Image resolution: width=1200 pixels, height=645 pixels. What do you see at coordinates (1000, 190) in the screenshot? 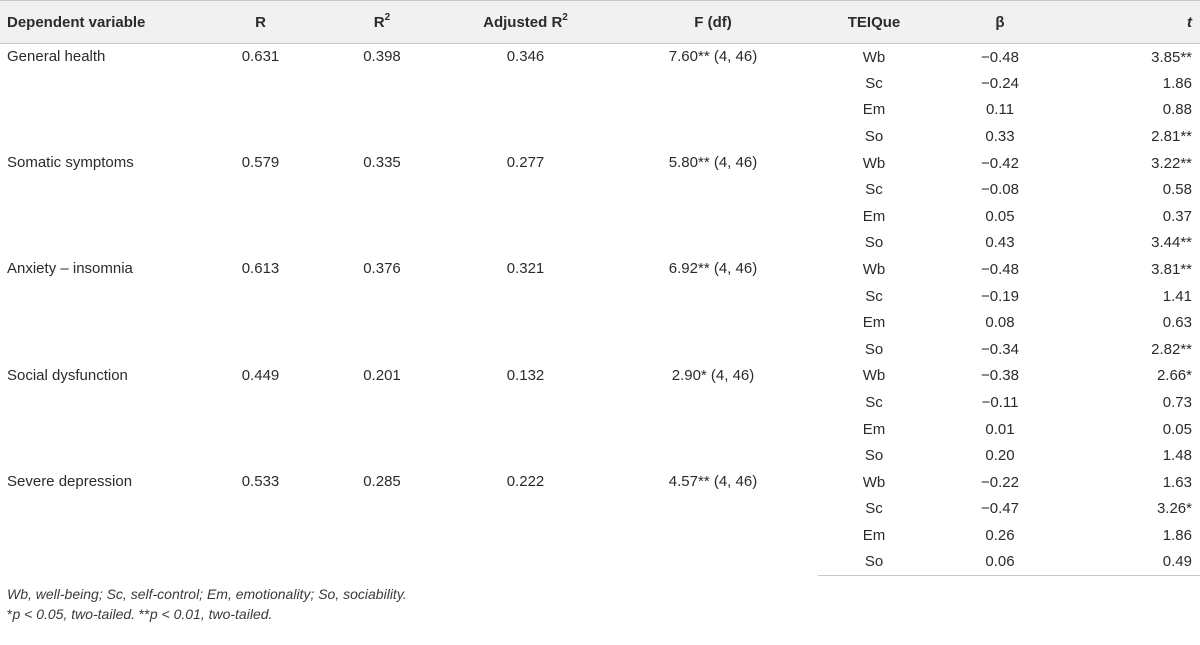
I see `beta-cell: −0.08` at bounding box center [1000, 190].